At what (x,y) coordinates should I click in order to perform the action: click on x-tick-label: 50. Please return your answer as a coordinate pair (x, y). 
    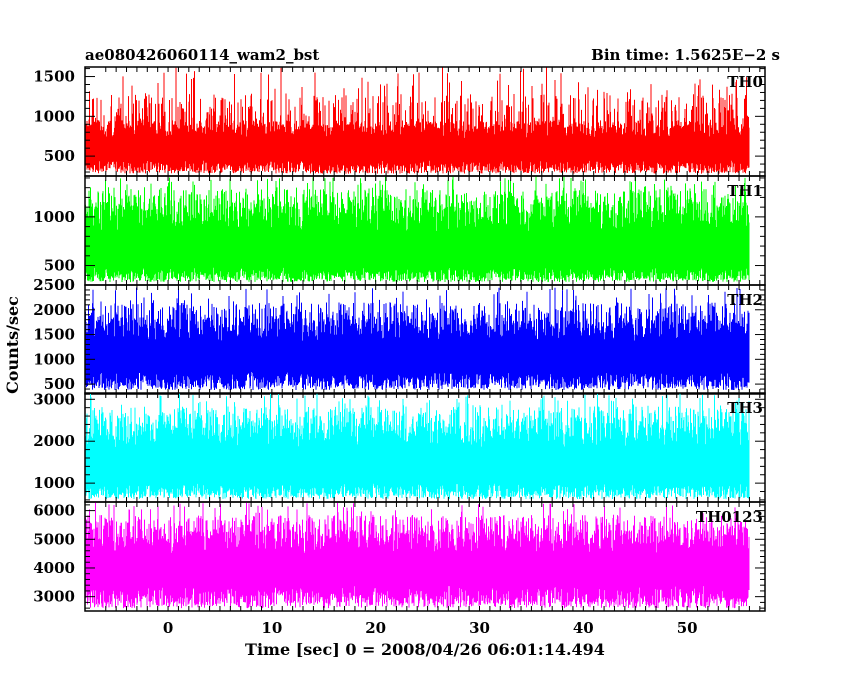
    Looking at the image, I should click on (687, 628).